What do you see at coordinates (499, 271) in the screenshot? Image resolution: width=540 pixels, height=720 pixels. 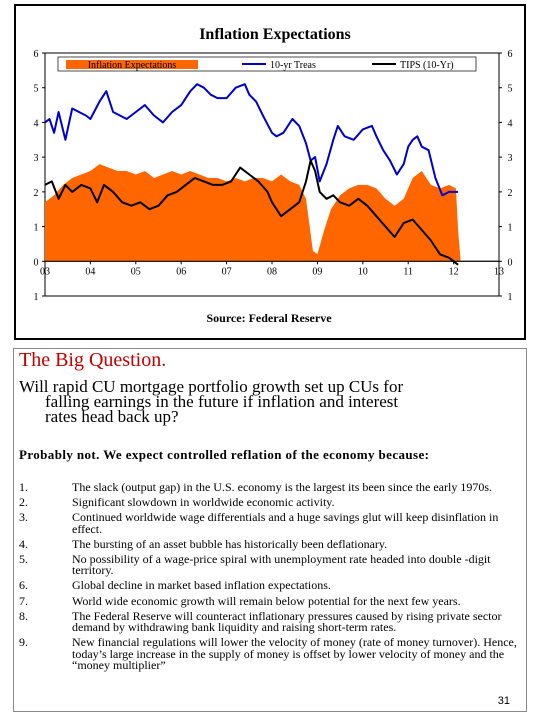 I see `x-tick-label: 13` at bounding box center [499, 271].